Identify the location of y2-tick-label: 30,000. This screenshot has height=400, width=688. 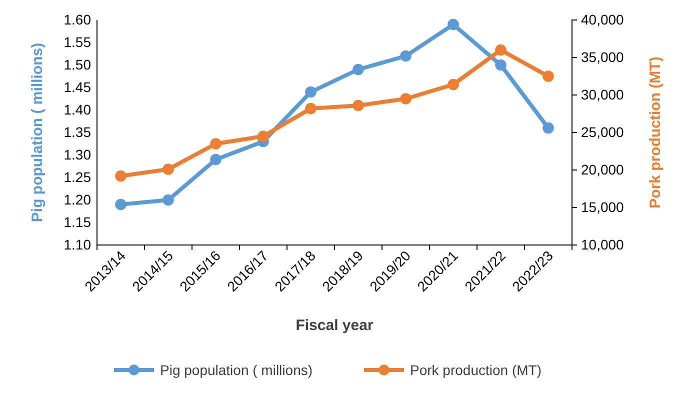
(602, 94).